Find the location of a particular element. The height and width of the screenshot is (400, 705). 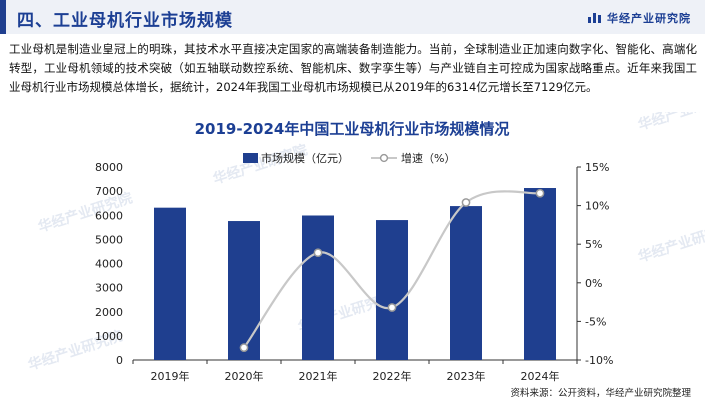

left-tick-label: 8000 is located at coordinates (109, 167).